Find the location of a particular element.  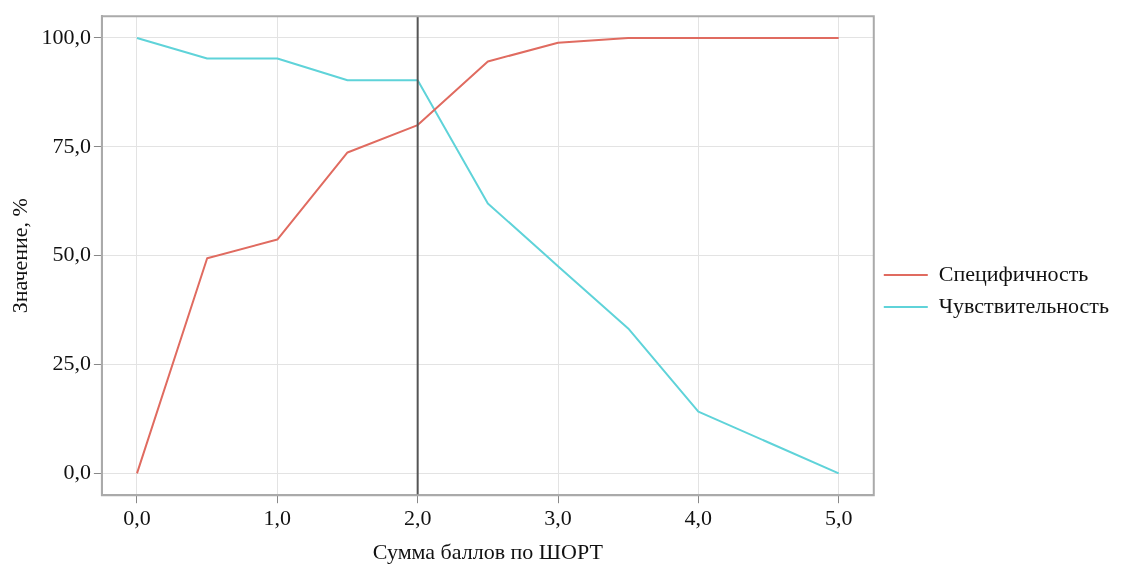

legend-label: Чувствительность is located at coordinates (1024, 305).